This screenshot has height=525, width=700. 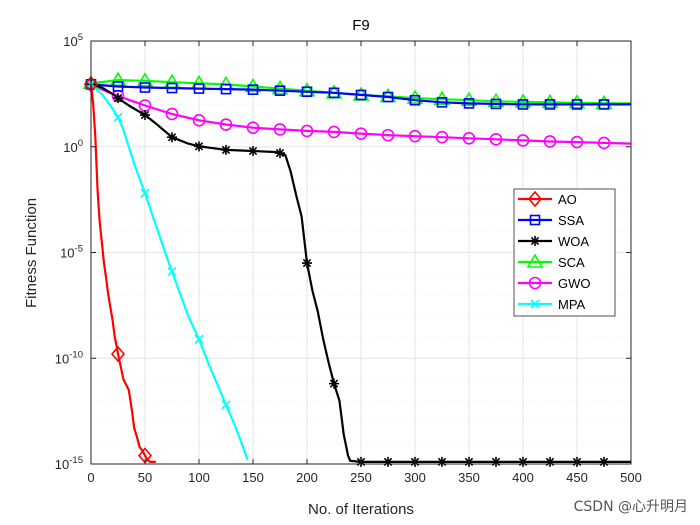 What do you see at coordinates (631, 477) in the screenshot?
I see `x-tick-label: 500` at bounding box center [631, 477].